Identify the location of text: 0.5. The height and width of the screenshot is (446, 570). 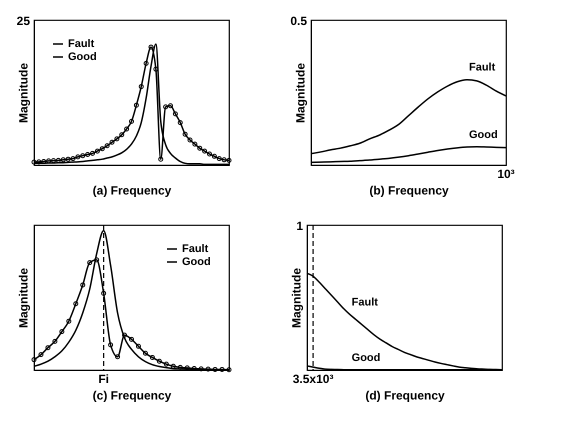
(299, 21).